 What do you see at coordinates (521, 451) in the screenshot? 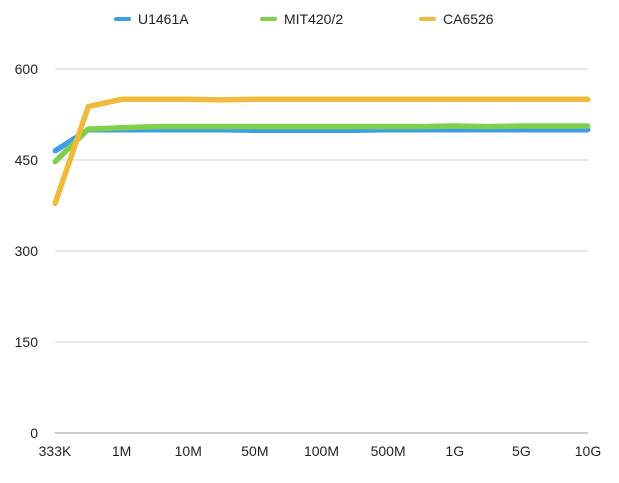
I see `x-tick-label: 5G` at bounding box center [521, 451].